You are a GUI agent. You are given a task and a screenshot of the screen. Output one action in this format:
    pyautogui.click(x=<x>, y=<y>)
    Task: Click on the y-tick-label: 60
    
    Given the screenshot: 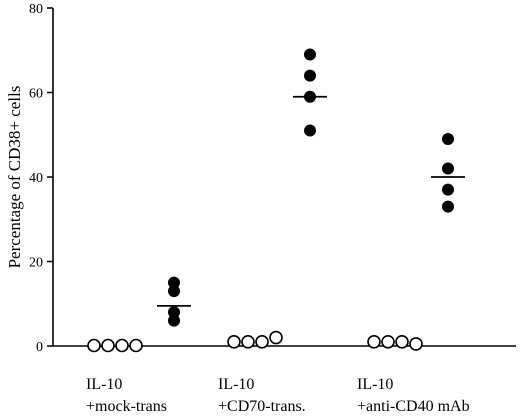 What is the action you would take?
    pyautogui.click(x=36, y=94)
    